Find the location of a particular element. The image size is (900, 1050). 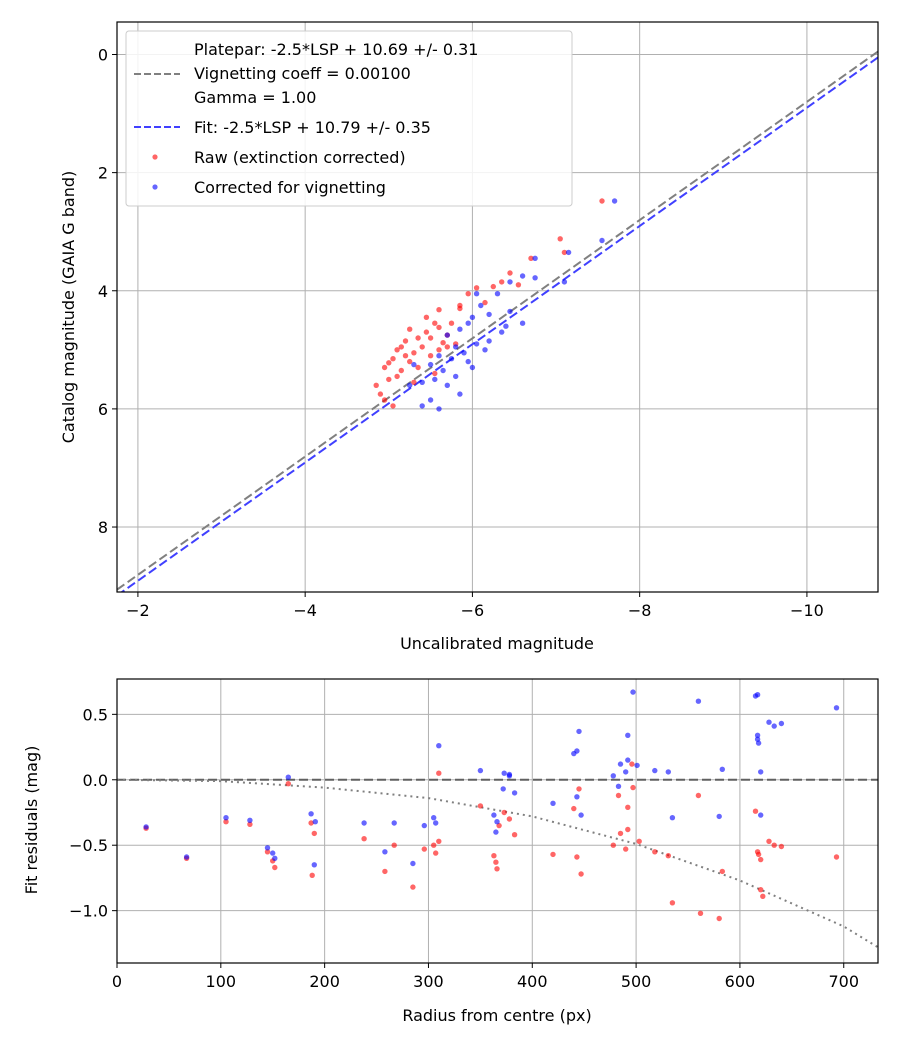

x-tick-label: 400 is located at coordinates (532, 981).